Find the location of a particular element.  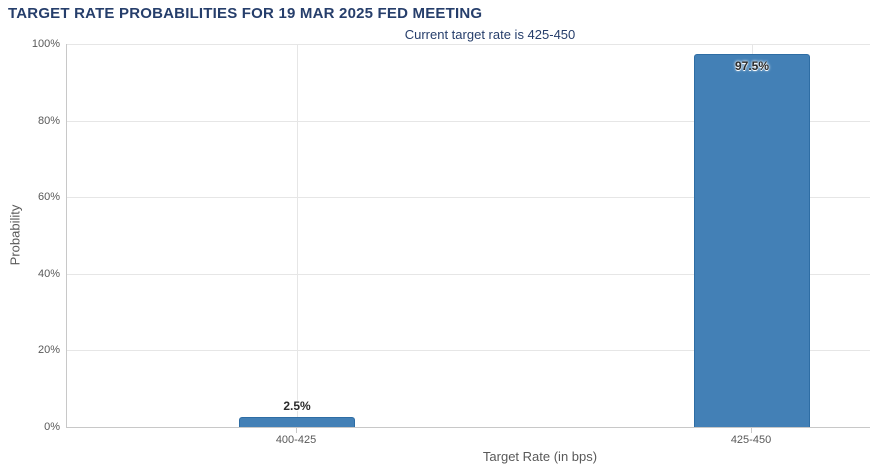

bar-value-label: 2.5% is located at coordinates (297, 406).